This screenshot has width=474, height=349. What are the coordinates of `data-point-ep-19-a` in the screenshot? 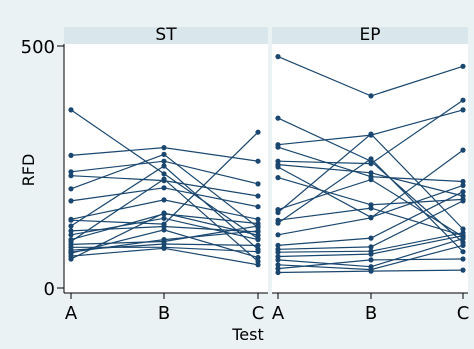 It's located at (278, 265).